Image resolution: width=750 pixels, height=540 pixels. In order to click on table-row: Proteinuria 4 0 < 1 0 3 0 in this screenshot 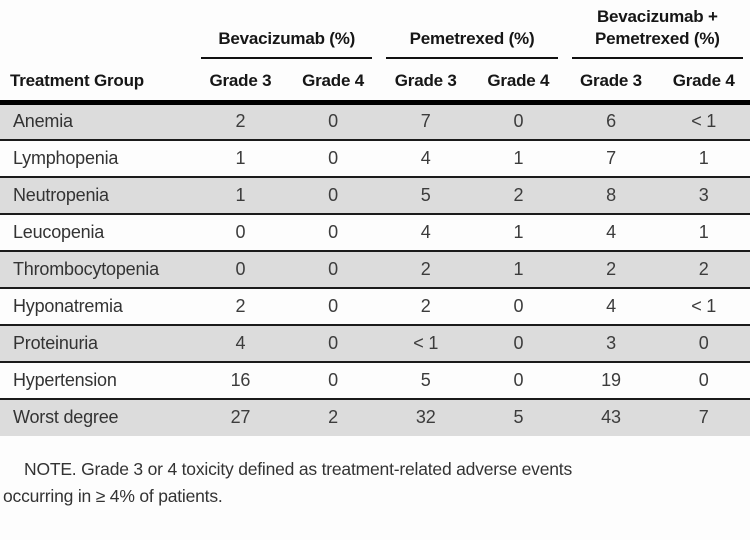, I will do `click(375, 342)`.